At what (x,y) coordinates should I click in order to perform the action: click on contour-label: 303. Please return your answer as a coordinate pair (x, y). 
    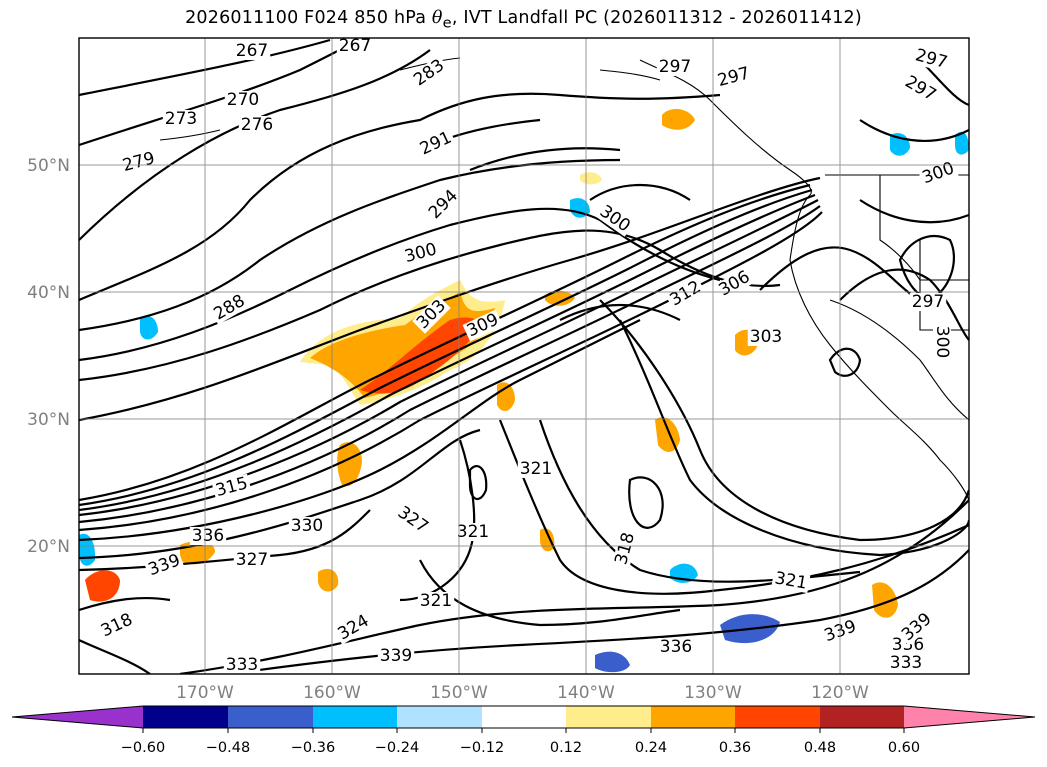
    Looking at the image, I should click on (766, 337).